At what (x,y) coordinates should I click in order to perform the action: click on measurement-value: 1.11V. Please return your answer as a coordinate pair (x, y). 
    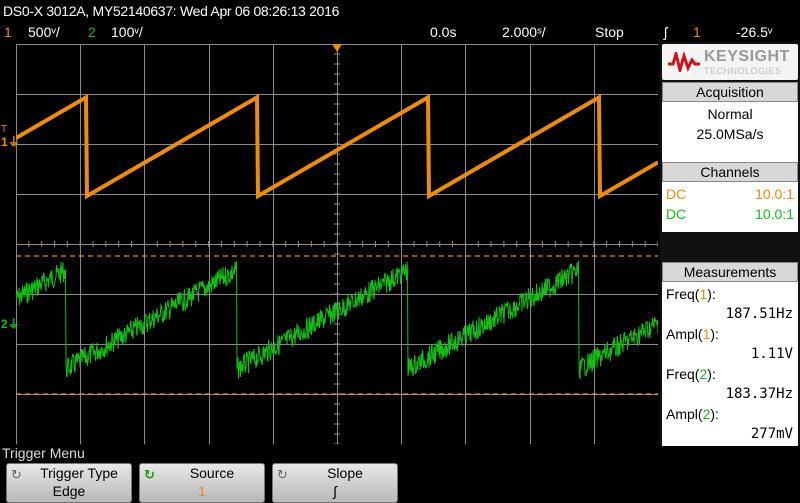
    Looking at the image, I should click on (771, 354).